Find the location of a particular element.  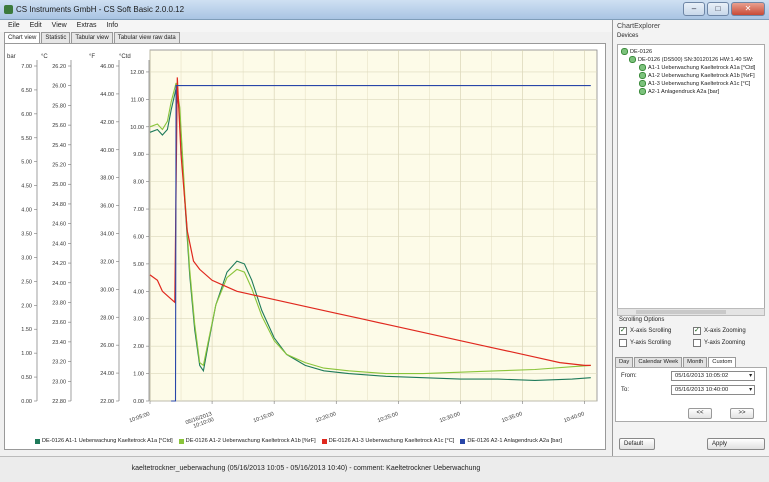

scrollbar-thumb is located at coordinates (681, 312).